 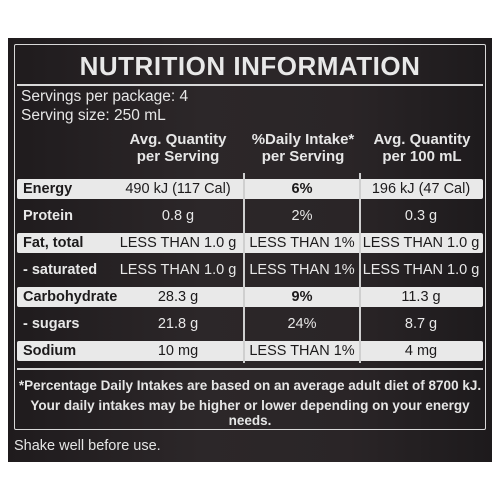 What do you see at coordinates (70, 297) in the screenshot?
I see `nutrient-name: Carbohydrate` at bounding box center [70, 297].